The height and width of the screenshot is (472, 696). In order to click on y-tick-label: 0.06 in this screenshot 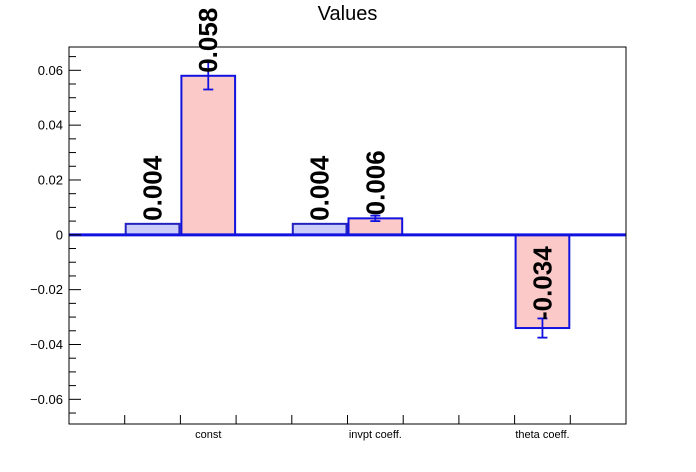, I will do `click(50, 70)`.